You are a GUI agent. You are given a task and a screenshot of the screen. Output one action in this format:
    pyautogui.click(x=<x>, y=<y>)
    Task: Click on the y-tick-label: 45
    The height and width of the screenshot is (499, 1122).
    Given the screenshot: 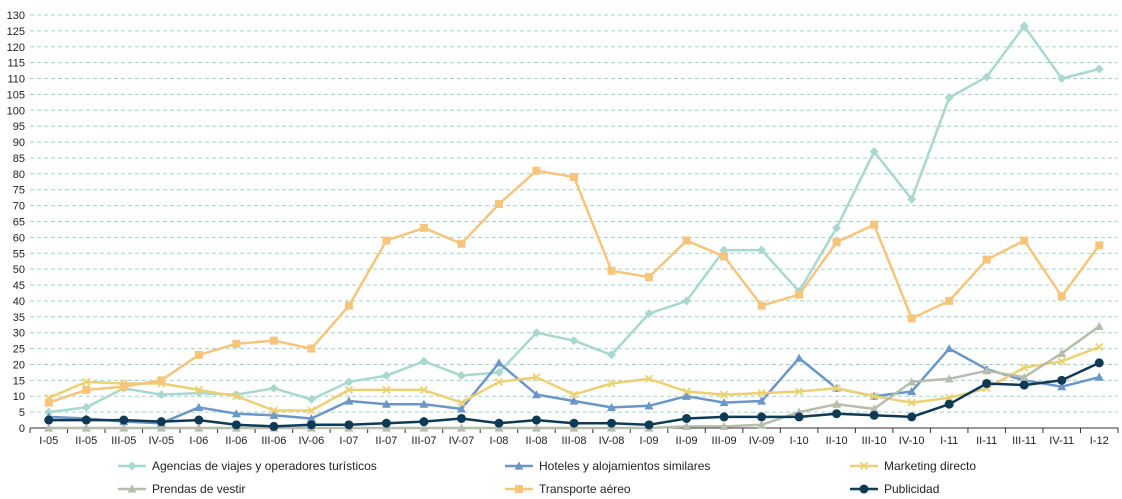 What is the action you would take?
    pyautogui.click(x=19, y=286)
    